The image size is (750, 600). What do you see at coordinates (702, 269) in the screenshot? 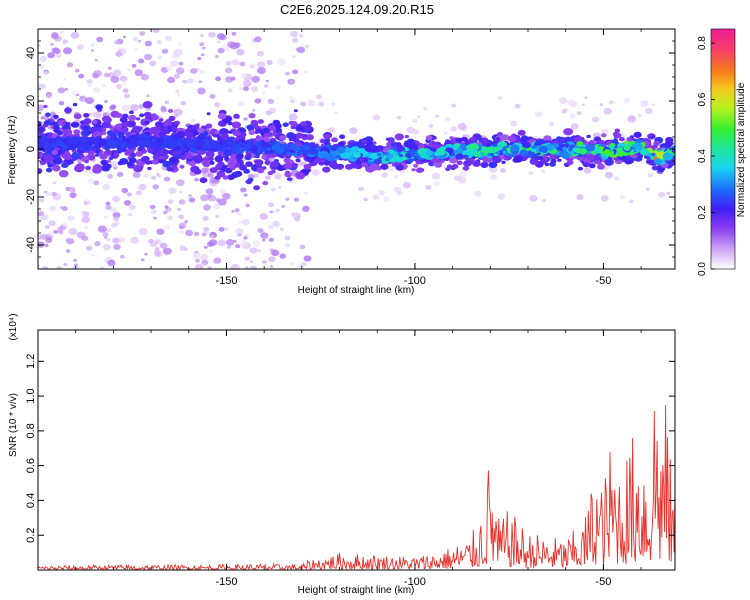
I see `colorbar-tick-label: 0.0` at bounding box center [702, 269].